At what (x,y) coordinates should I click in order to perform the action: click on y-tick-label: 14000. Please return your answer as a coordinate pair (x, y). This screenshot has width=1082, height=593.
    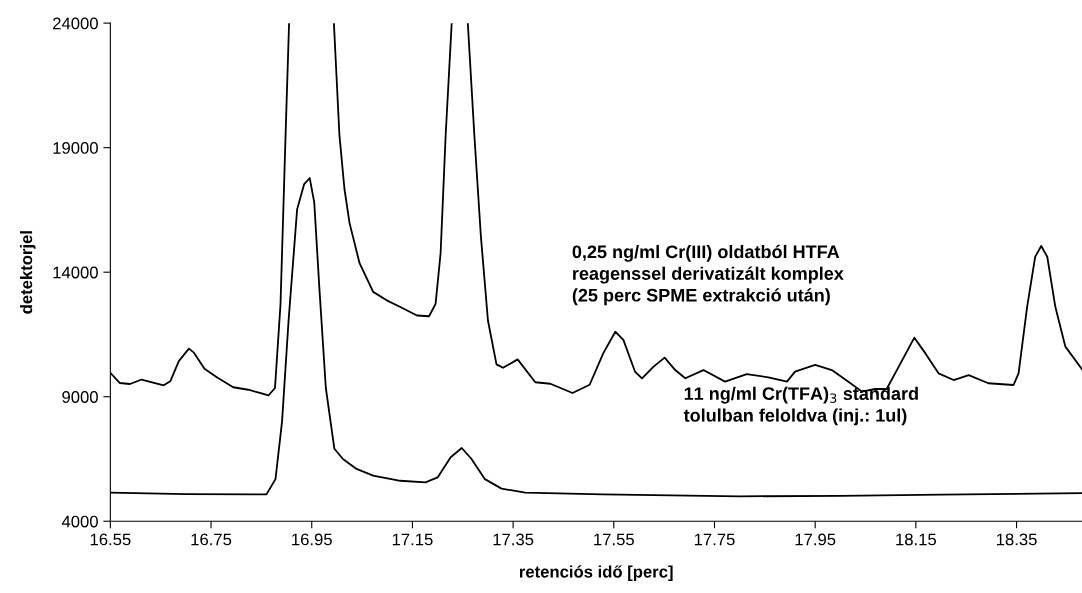
    Looking at the image, I should click on (75, 272).